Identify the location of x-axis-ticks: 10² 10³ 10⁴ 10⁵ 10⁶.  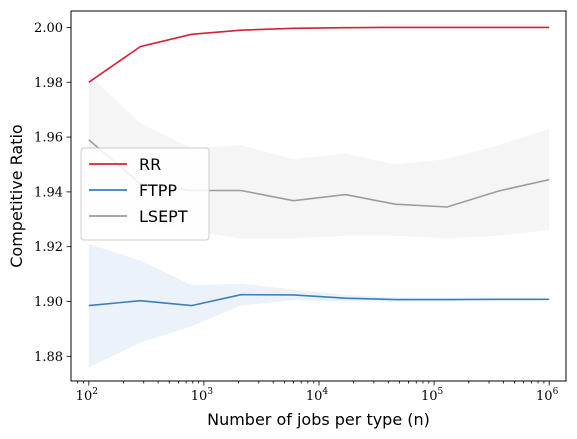
(317, 392).